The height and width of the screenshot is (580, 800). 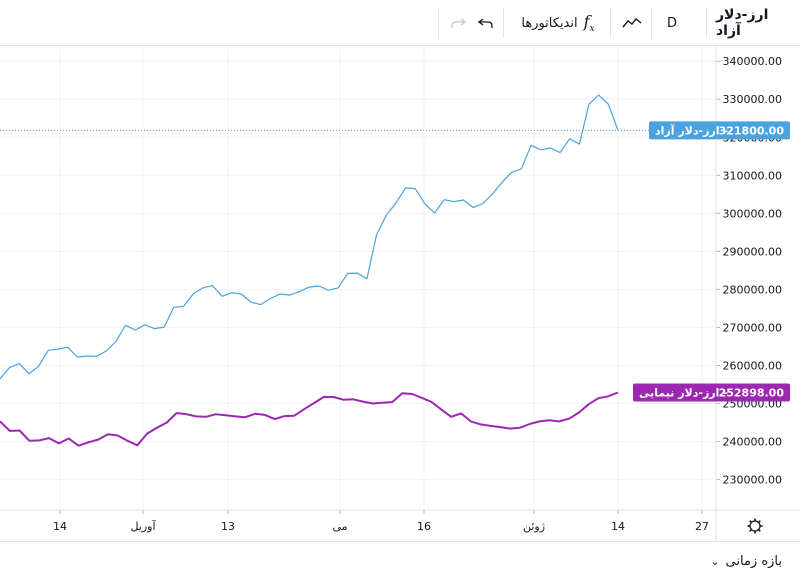 What do you see at coordinates (755, 526) in the screenshot?
I see `gear-icon` at bounding box center [755, 526].